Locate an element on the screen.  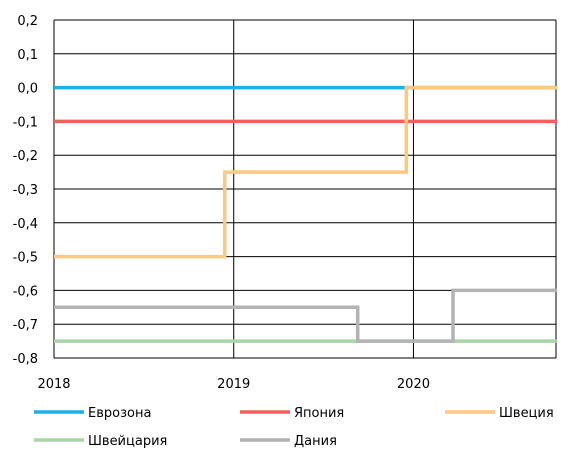
y-tick-label: 0,2 is located at coordinates (27, 21).